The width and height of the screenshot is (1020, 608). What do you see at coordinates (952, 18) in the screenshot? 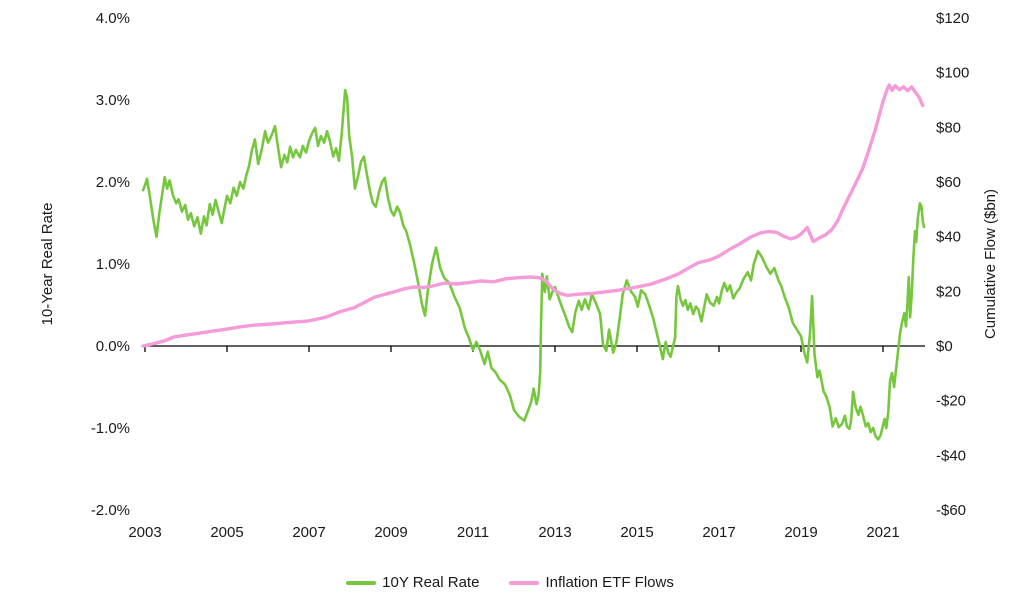
I see `right-tick-label-$120: $120` at bounding box center [952, 18].